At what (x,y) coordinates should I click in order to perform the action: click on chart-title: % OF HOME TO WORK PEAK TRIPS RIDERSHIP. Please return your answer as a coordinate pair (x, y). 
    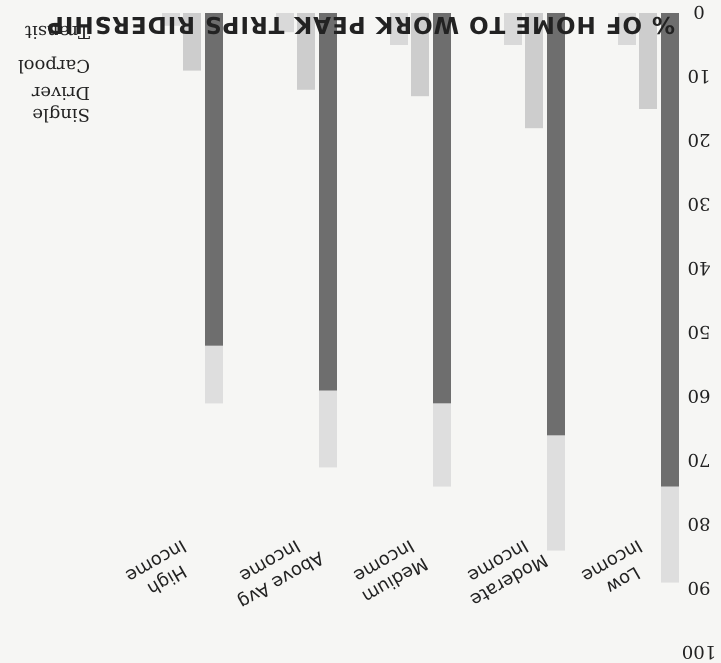
    Looking at the image, I should click on (360, 24).